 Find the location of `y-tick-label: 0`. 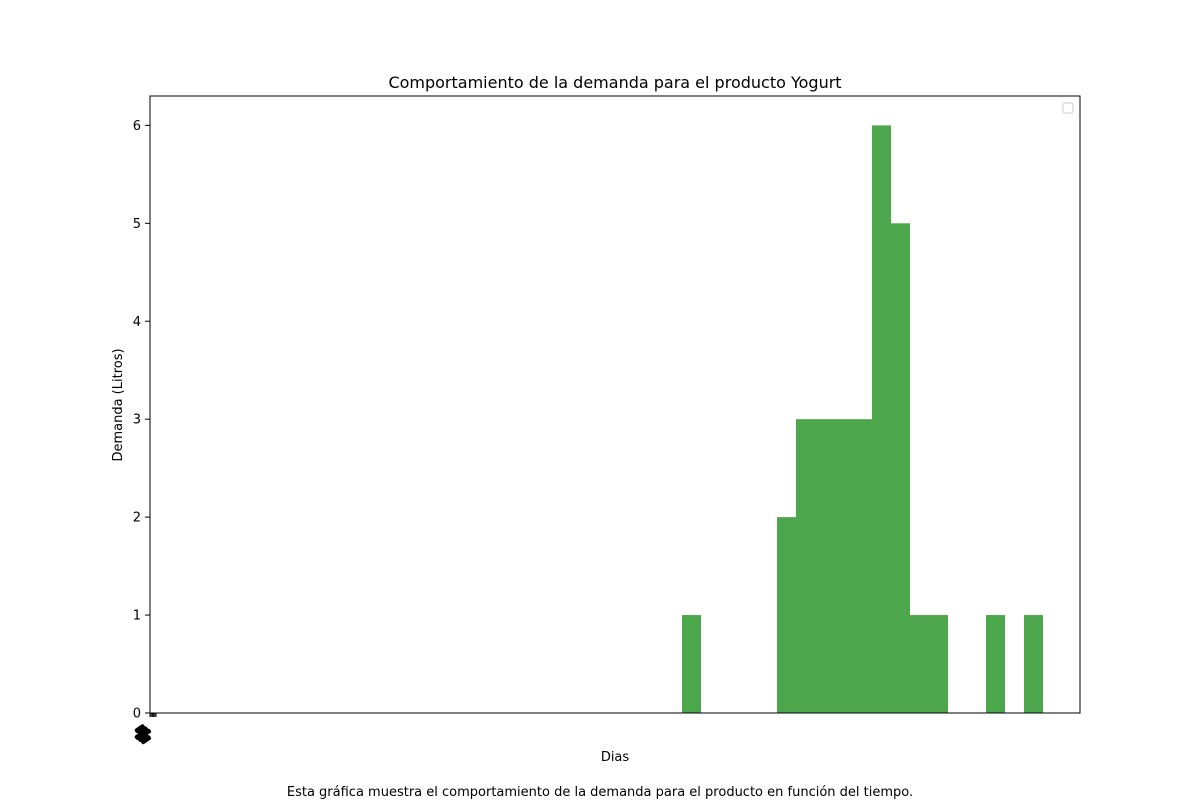

y-tick-label: 0 is located at coordinates (137, 714).